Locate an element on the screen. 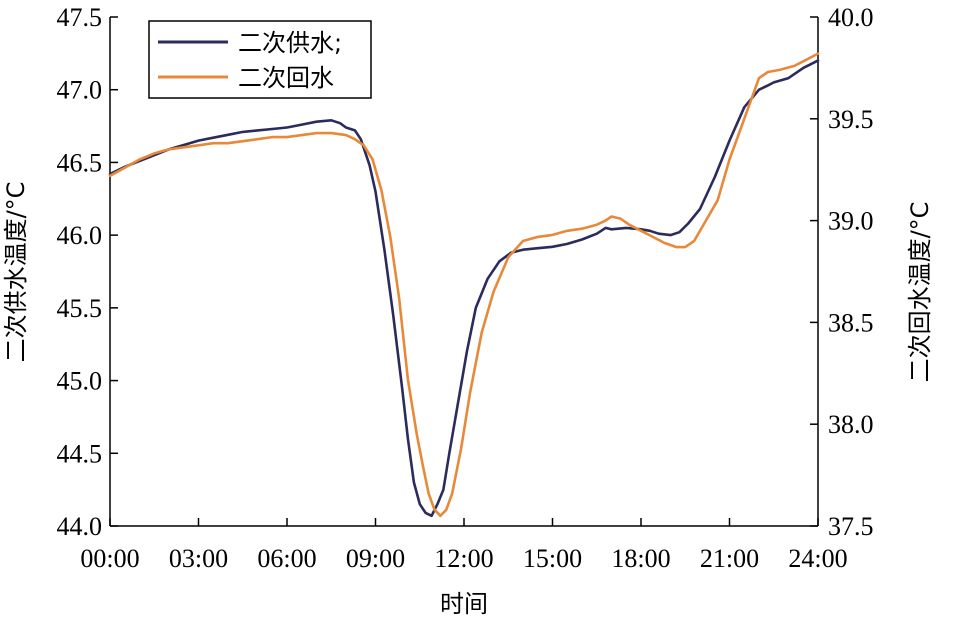  x-tick-label: 18:00 is located at coordinates (640, 558).